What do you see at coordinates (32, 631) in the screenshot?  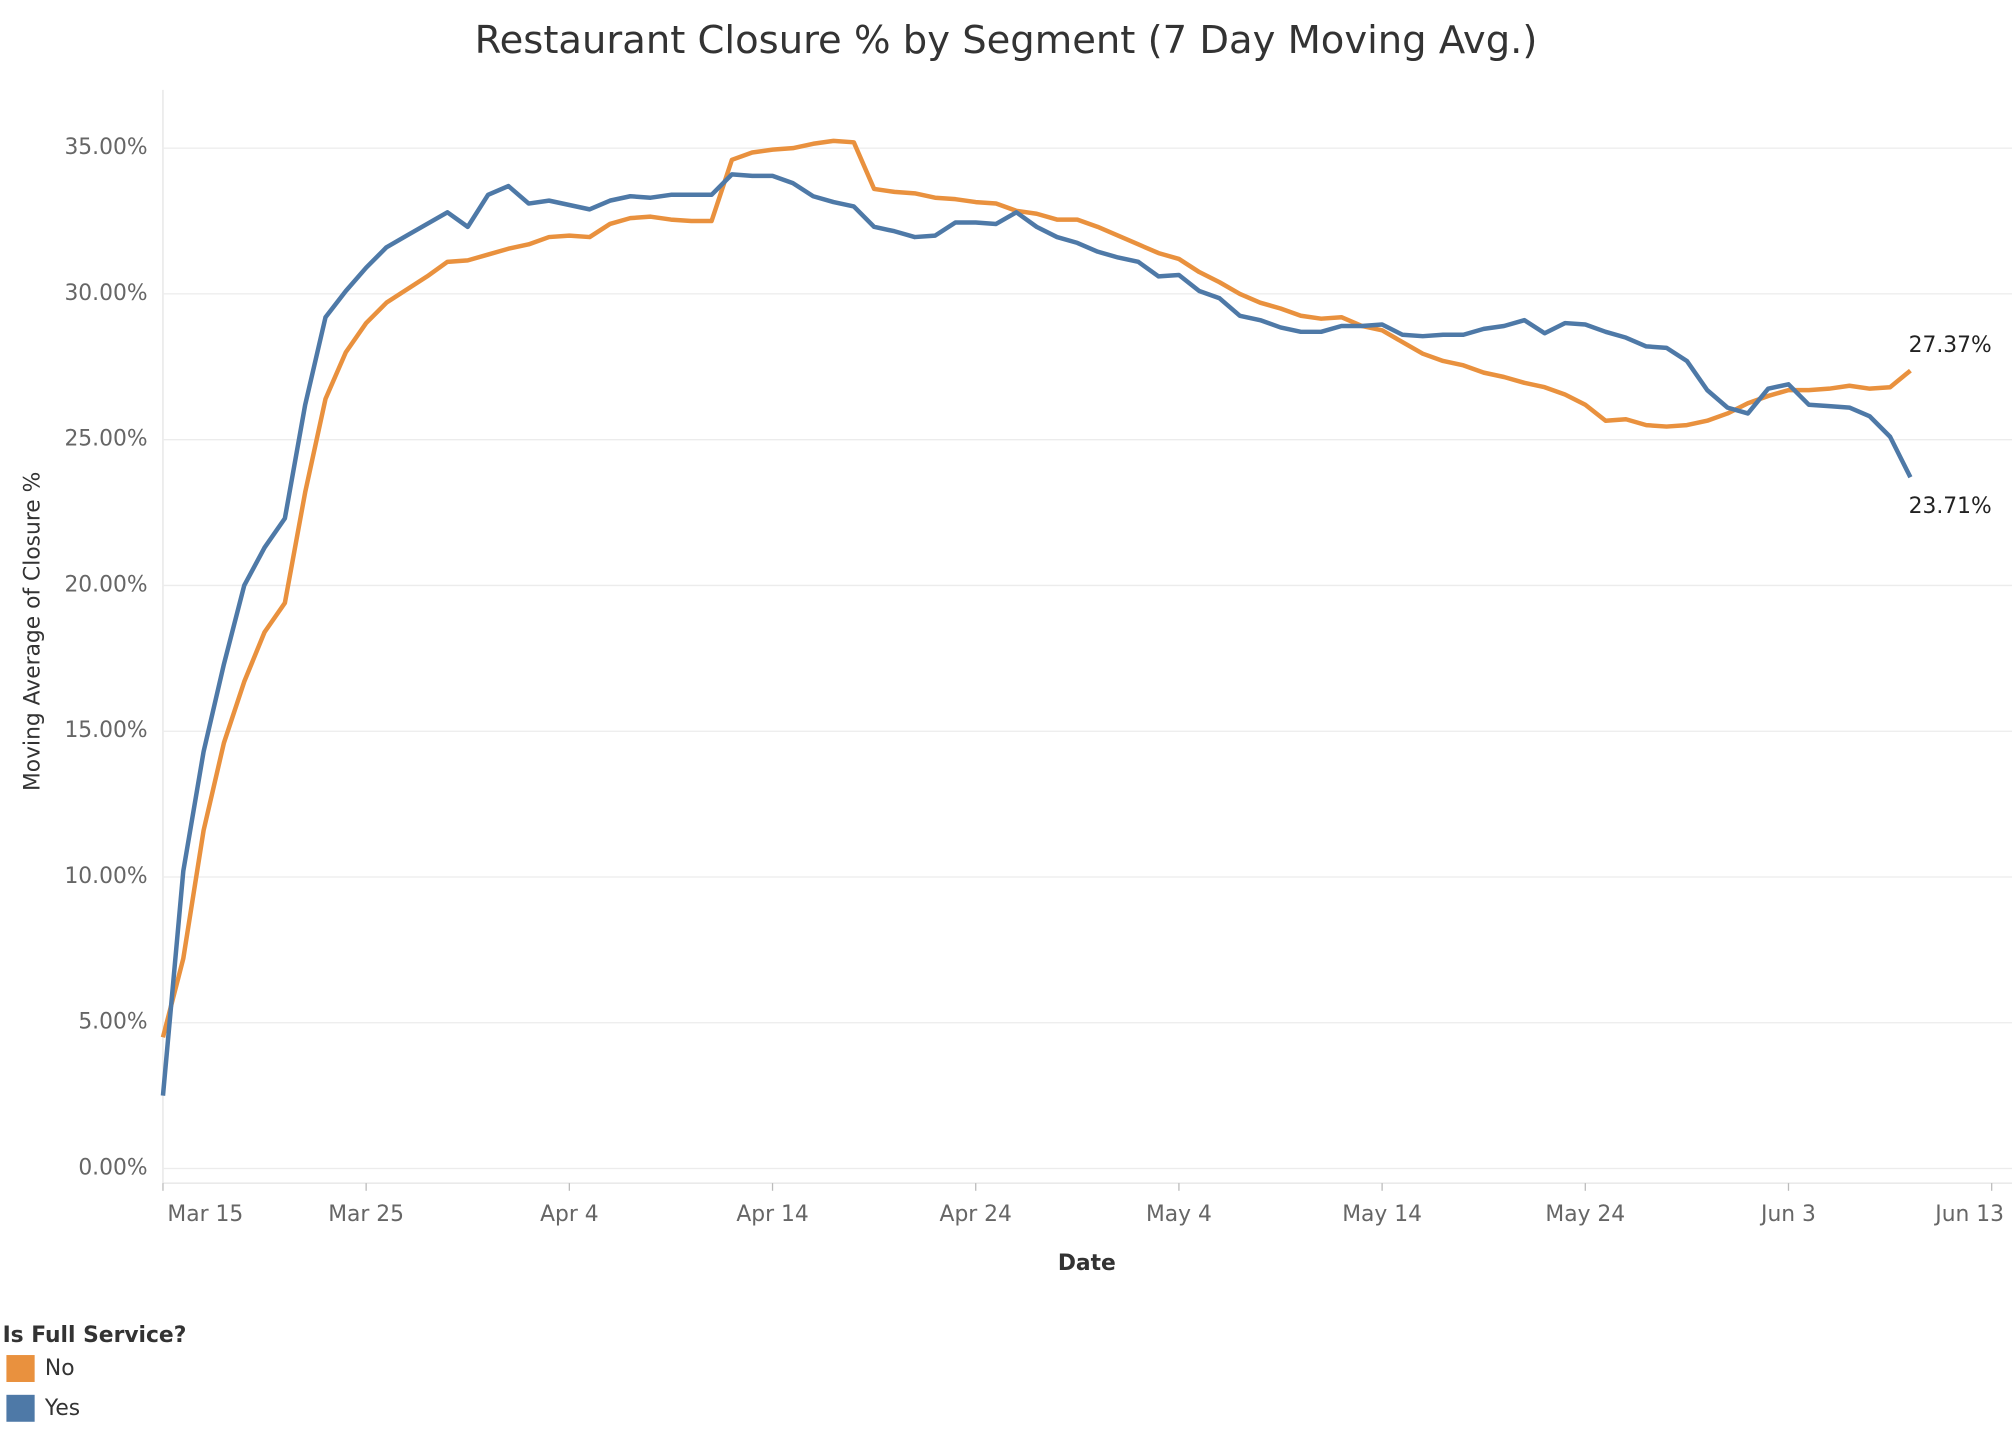 I see `y-axis-label: Moving Average of Closure %` at bounding box center [32, 631].